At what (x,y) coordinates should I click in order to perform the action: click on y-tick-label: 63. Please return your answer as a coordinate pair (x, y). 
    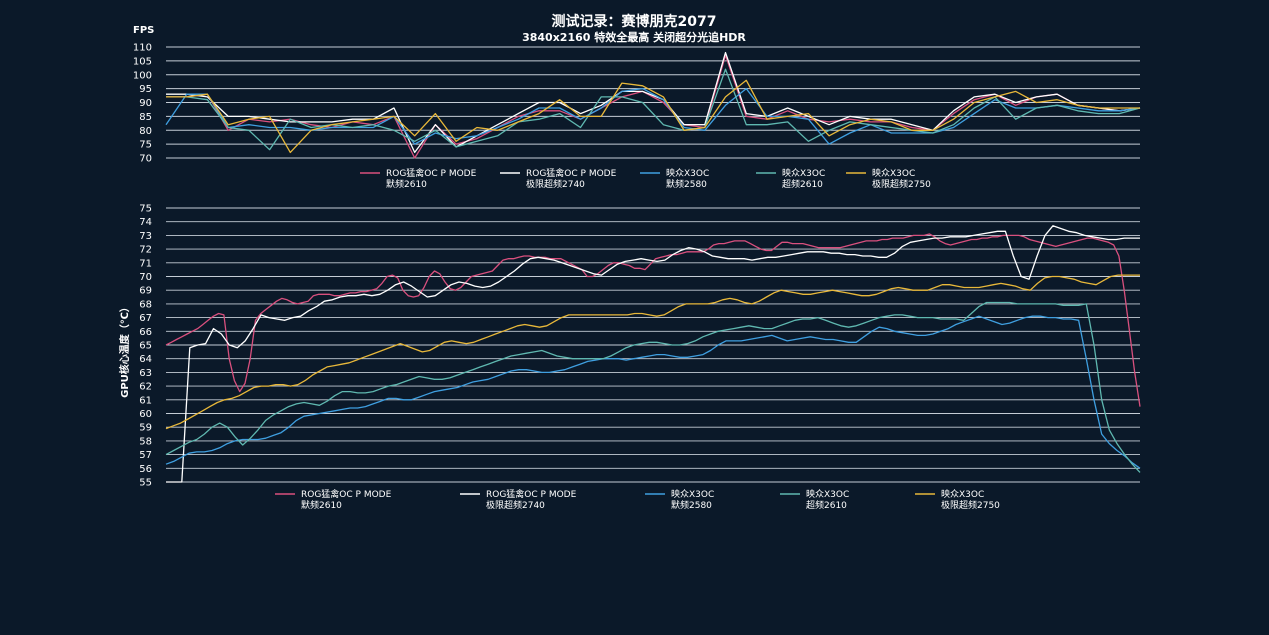
    Looking at the image, I should click on (145, 373).